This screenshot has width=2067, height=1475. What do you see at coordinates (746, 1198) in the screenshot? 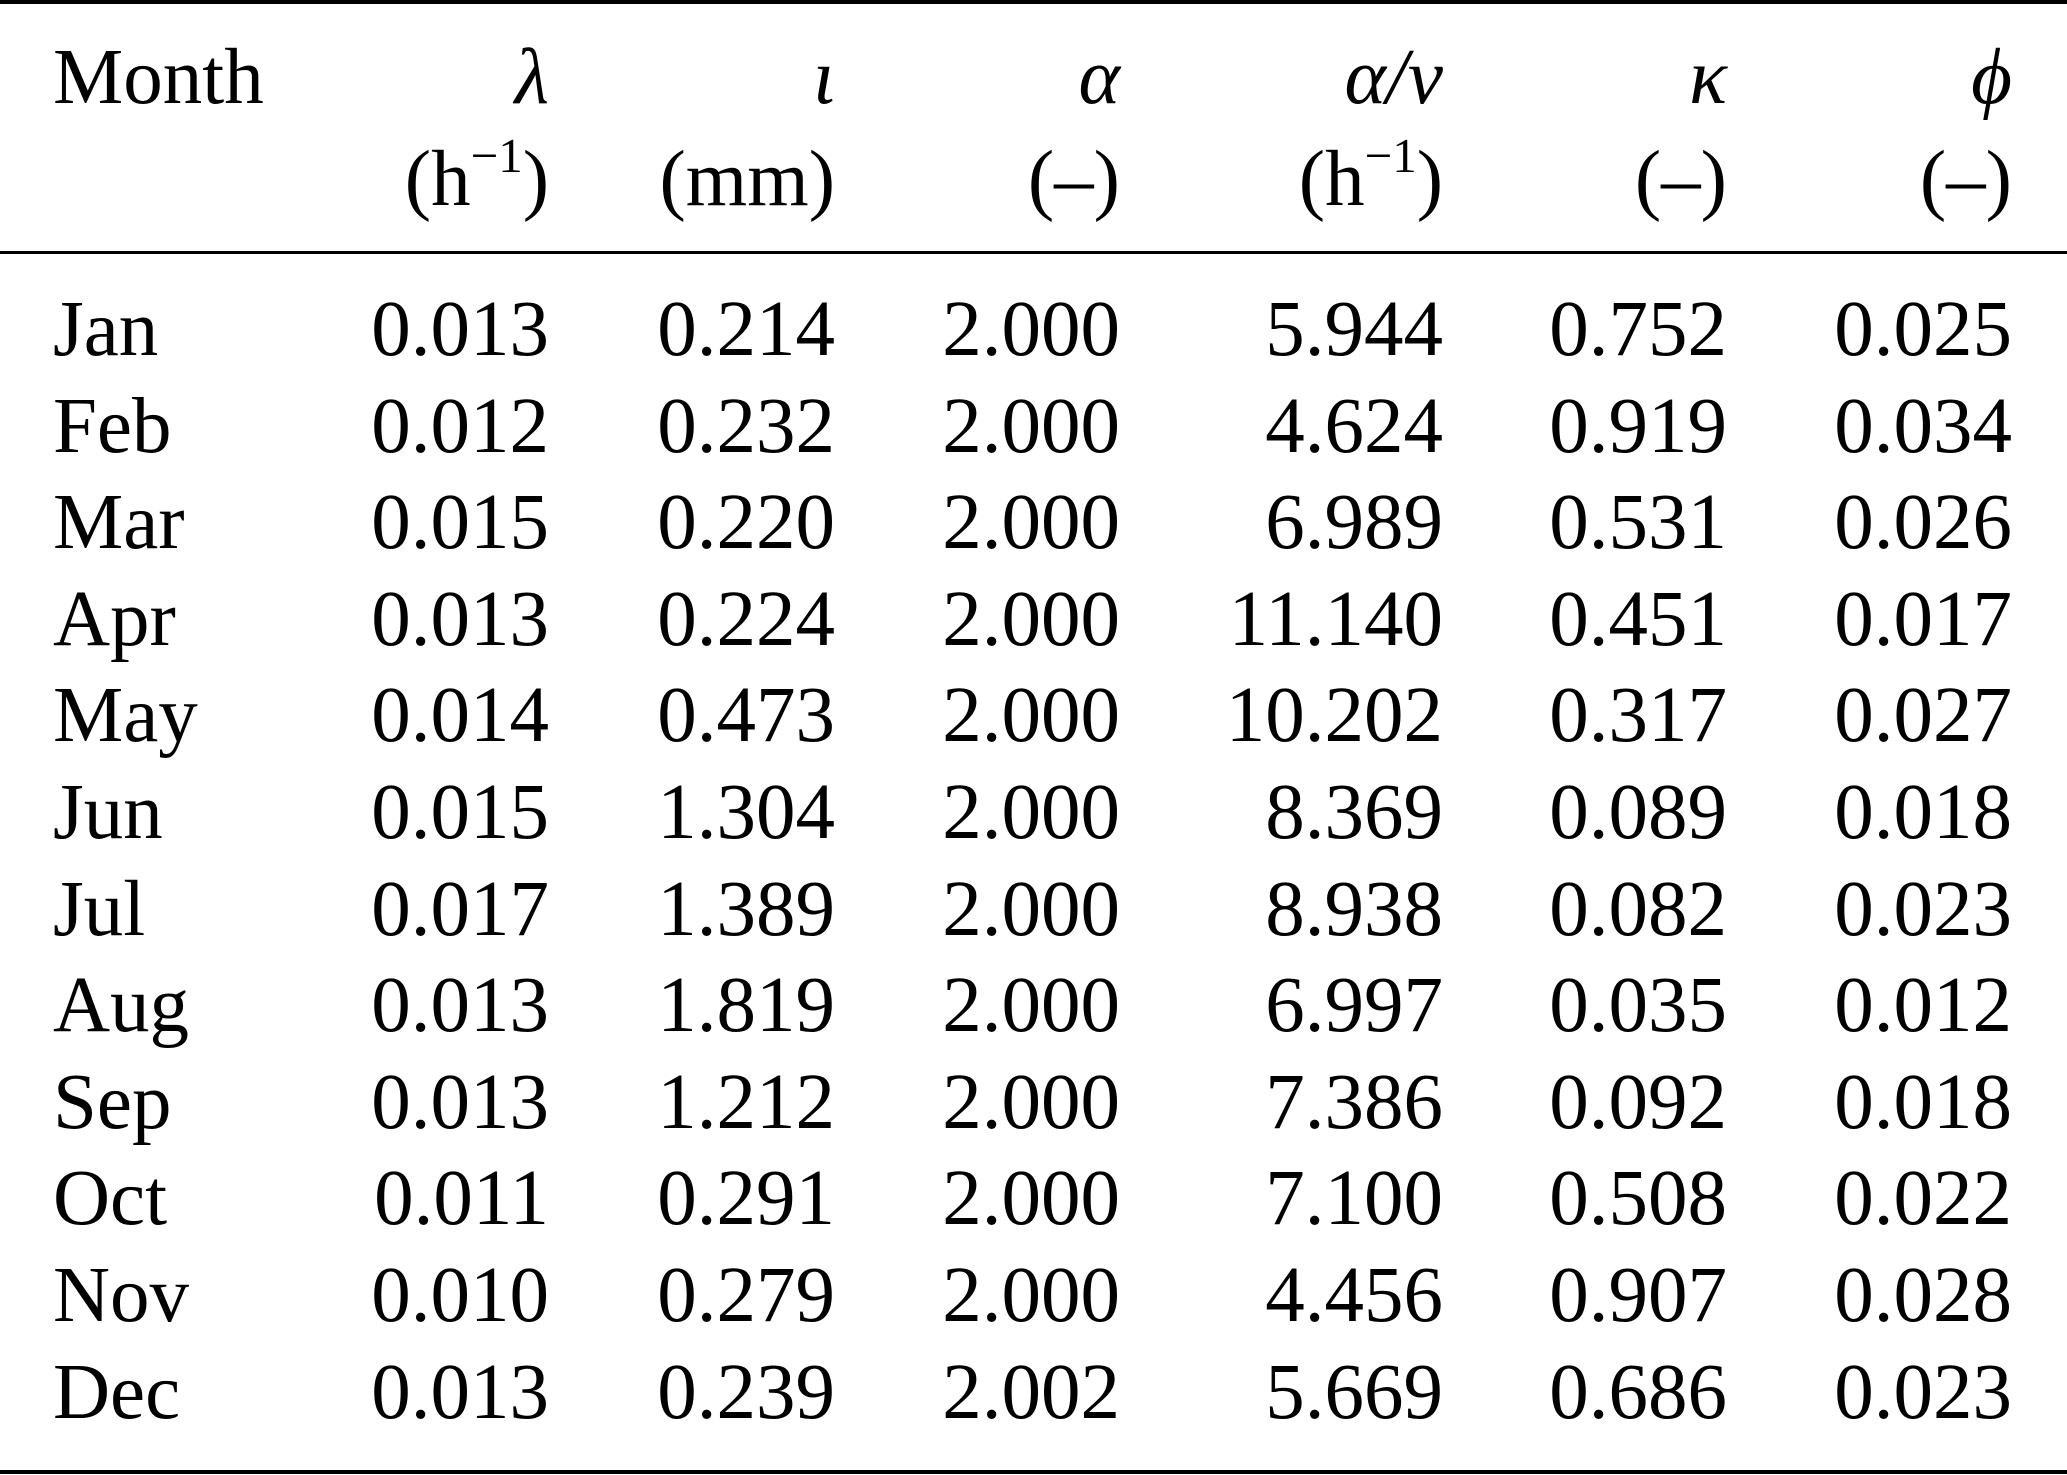
I see `table-cell-iota: 0.291` at bounding box center [746, 1198].